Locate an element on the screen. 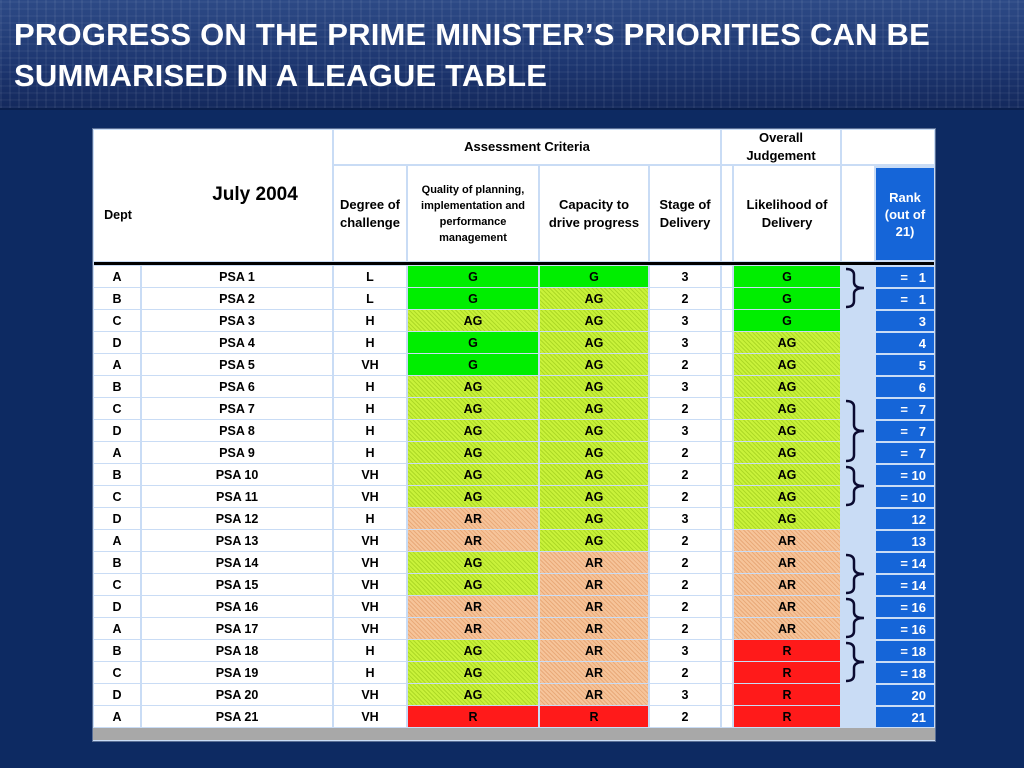 The height and width of the screenshot is (768, 1024). spacer-header-cell is located at coordinates (727, 213).